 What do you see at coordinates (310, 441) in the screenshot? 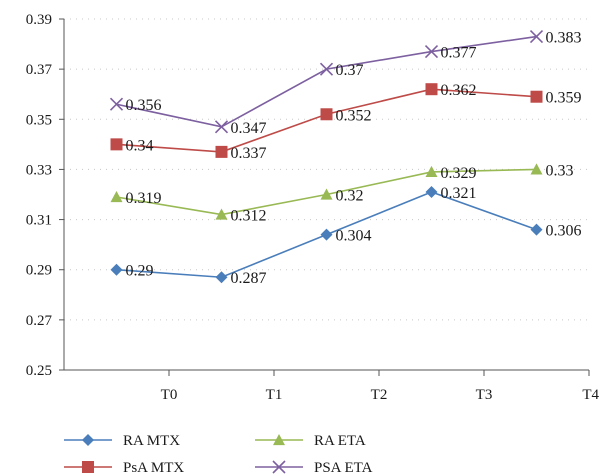
I see `legend-item: RA ETA` at bounding box center [310, 441].